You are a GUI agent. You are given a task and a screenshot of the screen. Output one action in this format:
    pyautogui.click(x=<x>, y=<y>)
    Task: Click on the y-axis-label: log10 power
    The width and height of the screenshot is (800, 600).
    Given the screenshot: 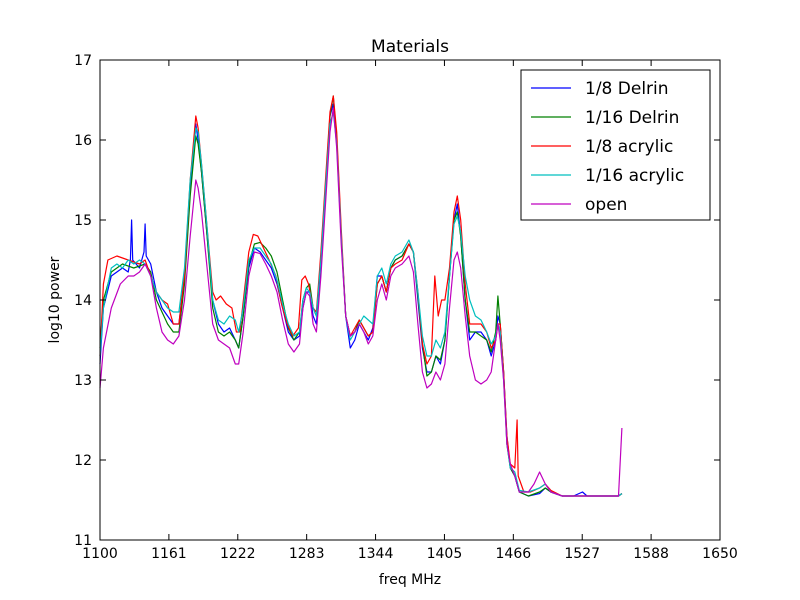 What is the action you would take?
    pyautogui.click(x=55, y=299)
    